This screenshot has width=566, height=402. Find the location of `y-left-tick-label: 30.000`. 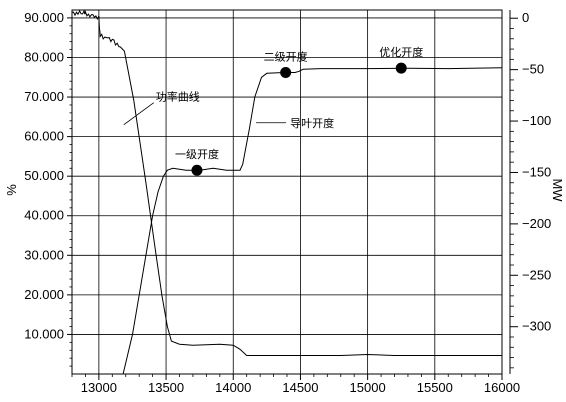

y-left-tick-label: 30.000 is located at coordinates (44, 254).